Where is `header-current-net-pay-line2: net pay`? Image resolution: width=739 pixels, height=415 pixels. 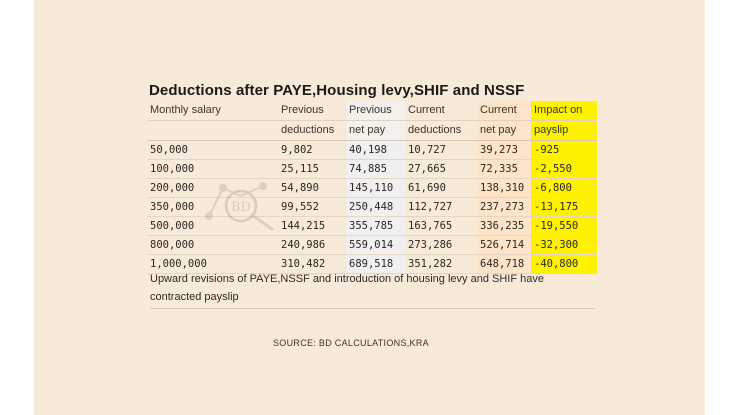 header-current-net-pay-line2: net pay is located at coordinates (504, 130).